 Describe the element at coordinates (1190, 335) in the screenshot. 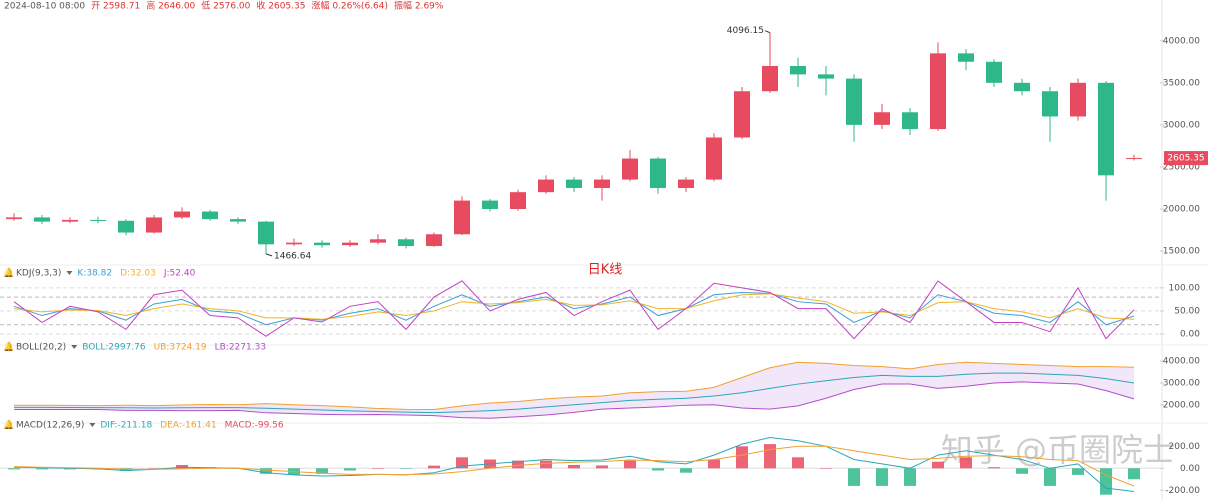

I see `y-tick-label: 0.00` at that location.